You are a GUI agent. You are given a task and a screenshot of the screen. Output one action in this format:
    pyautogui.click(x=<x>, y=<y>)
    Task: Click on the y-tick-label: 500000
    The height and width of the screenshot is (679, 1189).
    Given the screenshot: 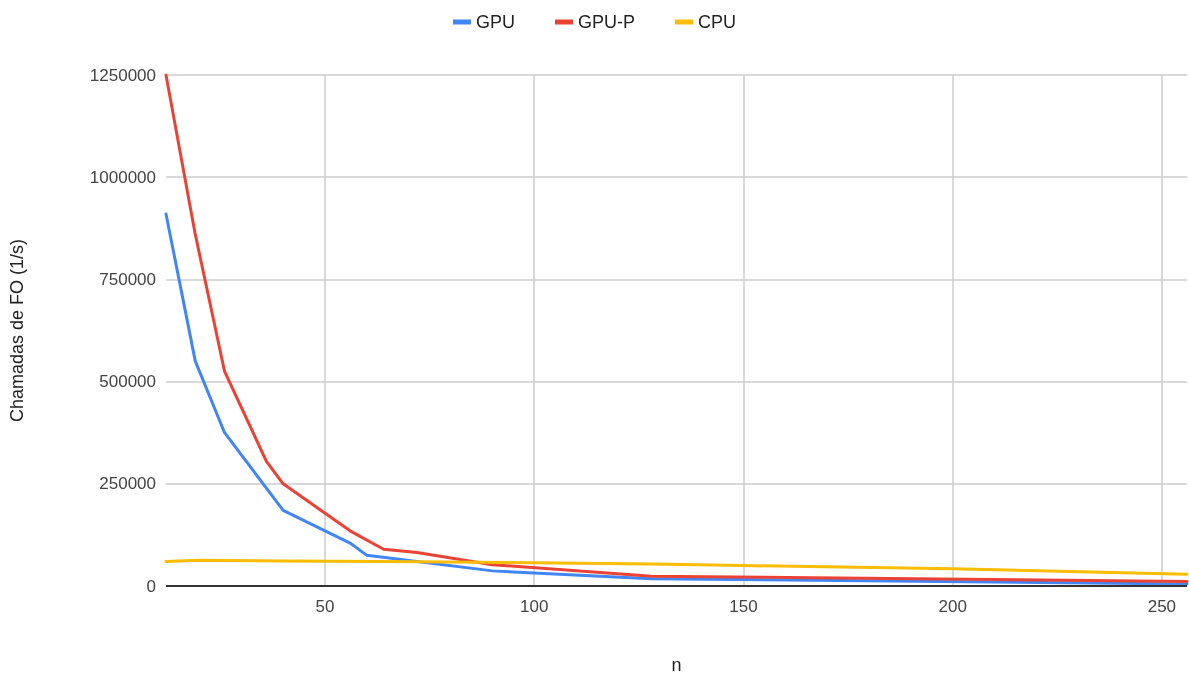 What is the action you would take?
    pyautogui.click(x=127, y=382)
    